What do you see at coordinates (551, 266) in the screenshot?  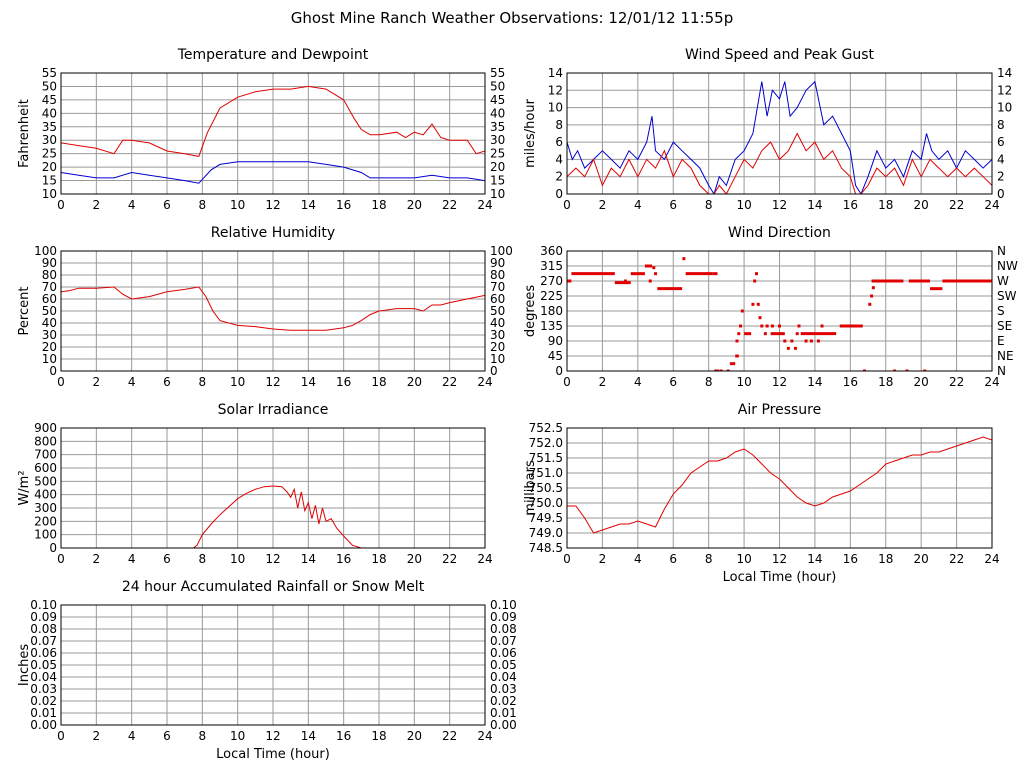 I see `y-tick-label: 315` at bounding box center [551, 266].